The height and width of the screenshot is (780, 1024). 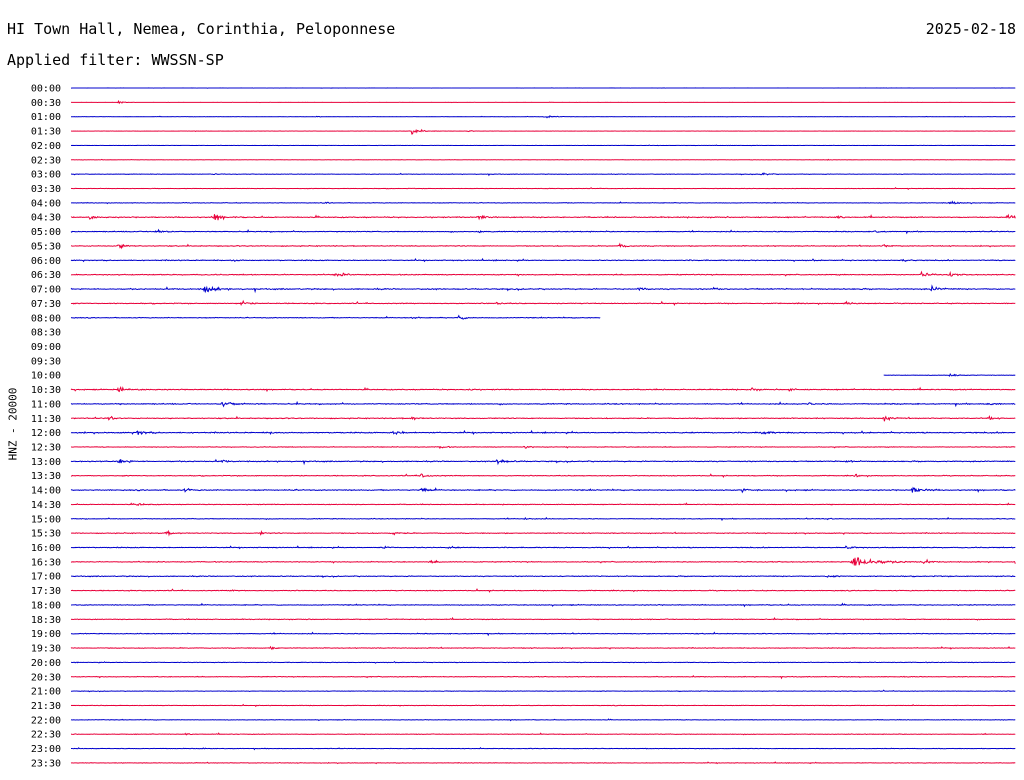 What do you see at coordinates (543, 662) in the screenshot?
I see `trace-row-2000` at bounding box center [543, 662].